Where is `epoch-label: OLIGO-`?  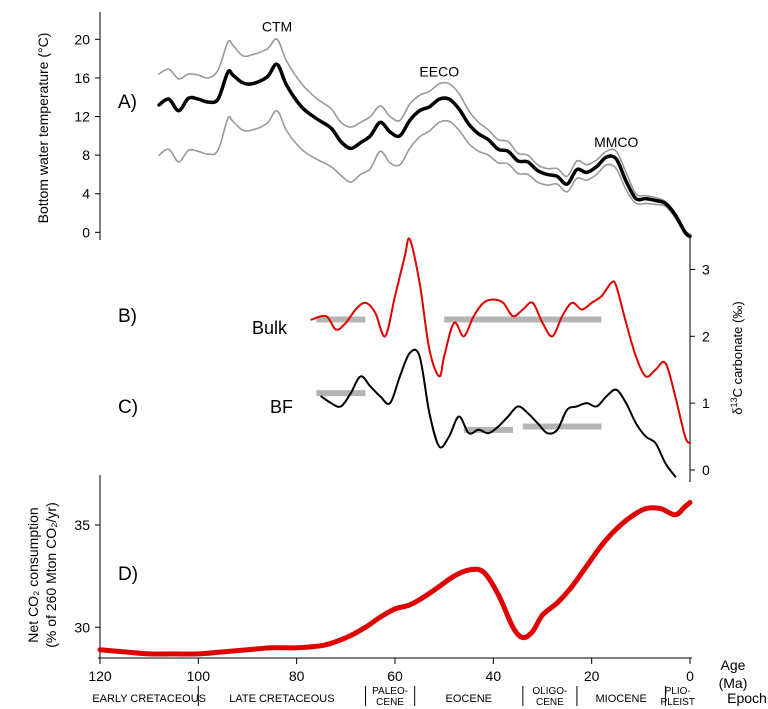 epoch-label: OLIGO- is located at coordinates (549, 691).